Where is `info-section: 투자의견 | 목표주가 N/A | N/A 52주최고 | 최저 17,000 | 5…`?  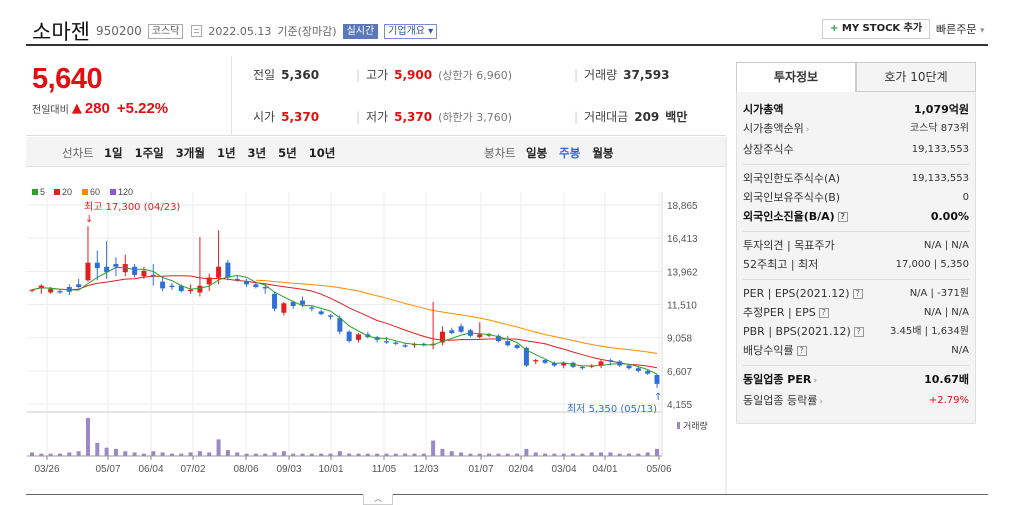
info-section: 투자의견 | 목표주가 N/A | N/A 52주최고 | 최저 17,000 | 5… is located at coordinates (856, 256).